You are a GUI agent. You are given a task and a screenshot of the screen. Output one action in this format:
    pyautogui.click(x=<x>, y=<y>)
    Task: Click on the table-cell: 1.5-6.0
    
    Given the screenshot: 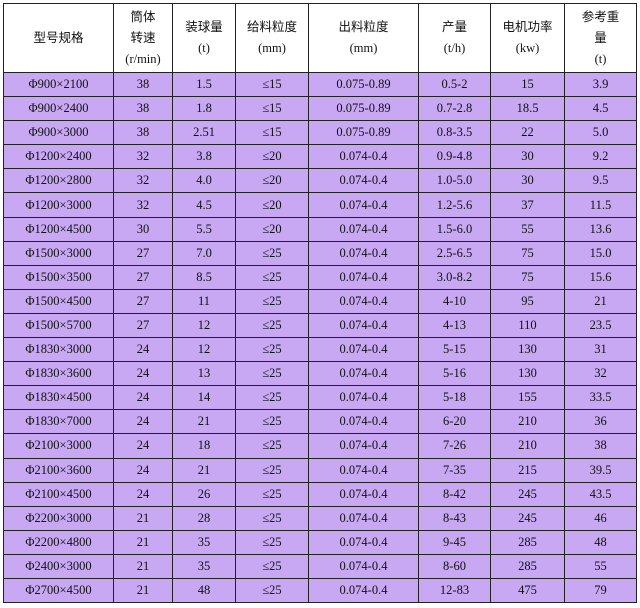 What is the action you would take?
    pyautogui.click(x=454, y=229)
    